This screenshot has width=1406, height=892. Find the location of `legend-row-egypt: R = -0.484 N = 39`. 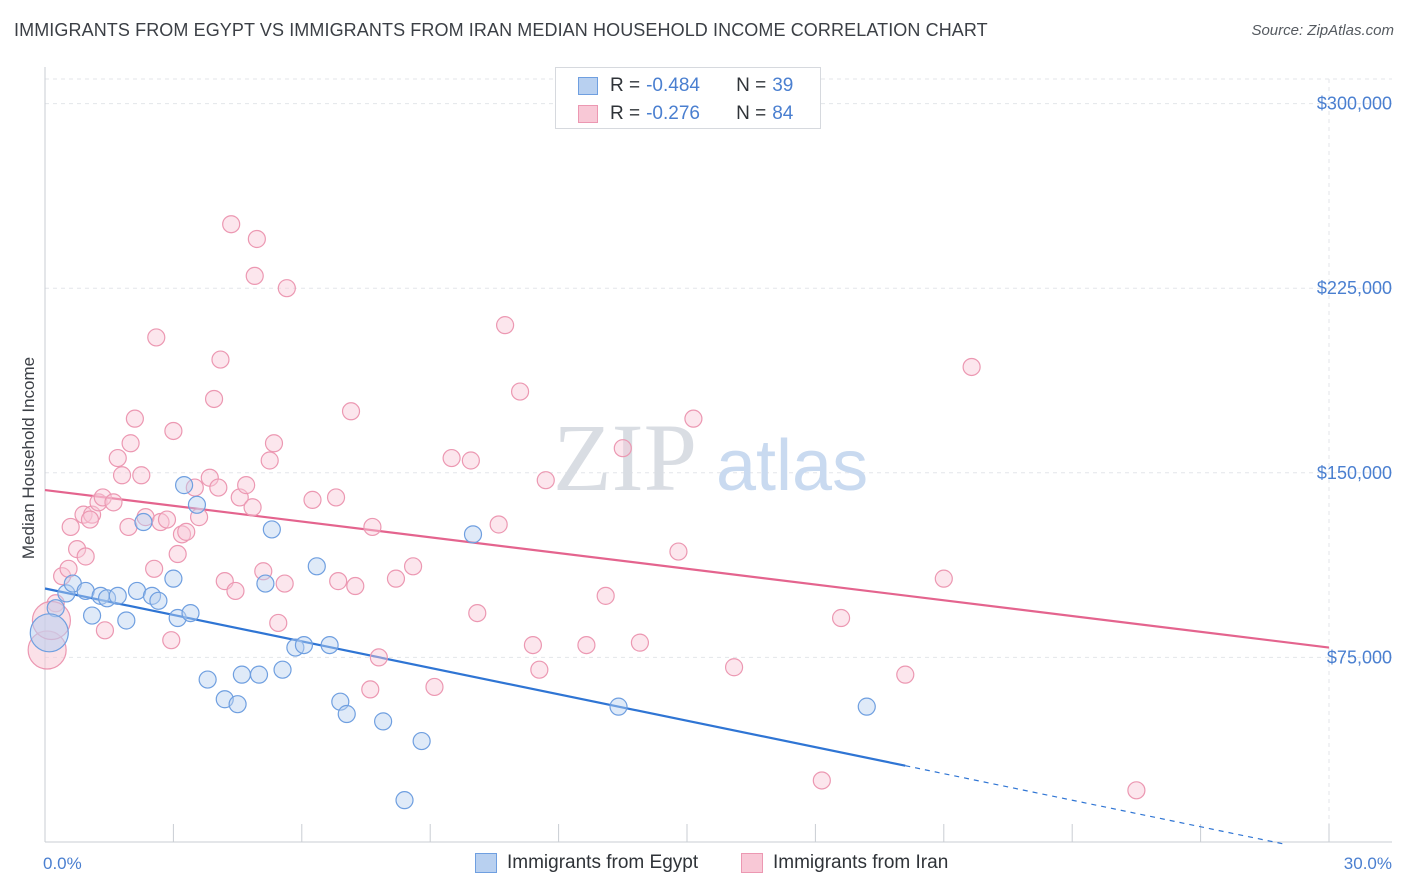

legend-row-egypt: R = -0.484 N = 39 is located at coordinates (685, 86).